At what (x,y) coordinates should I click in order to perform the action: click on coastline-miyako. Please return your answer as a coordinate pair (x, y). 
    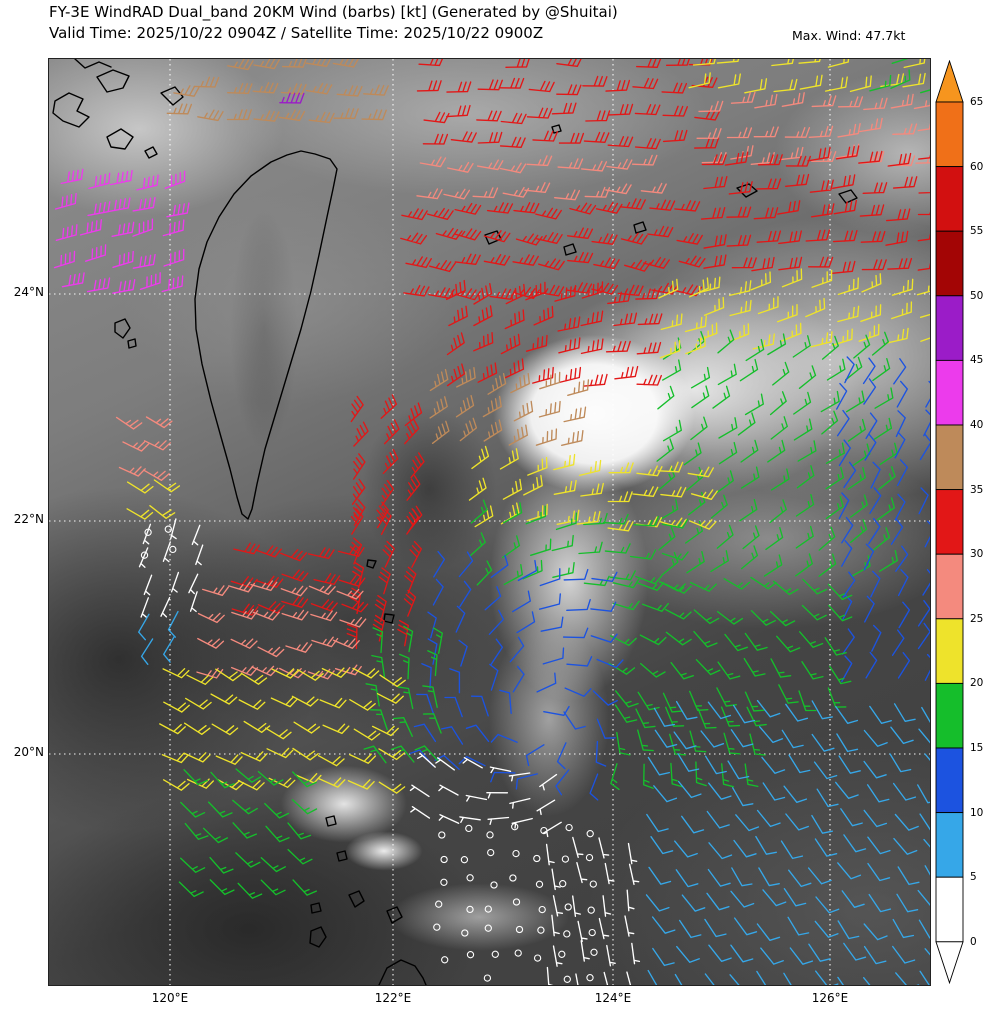
    Looking at the image, I should click on (747, 190).